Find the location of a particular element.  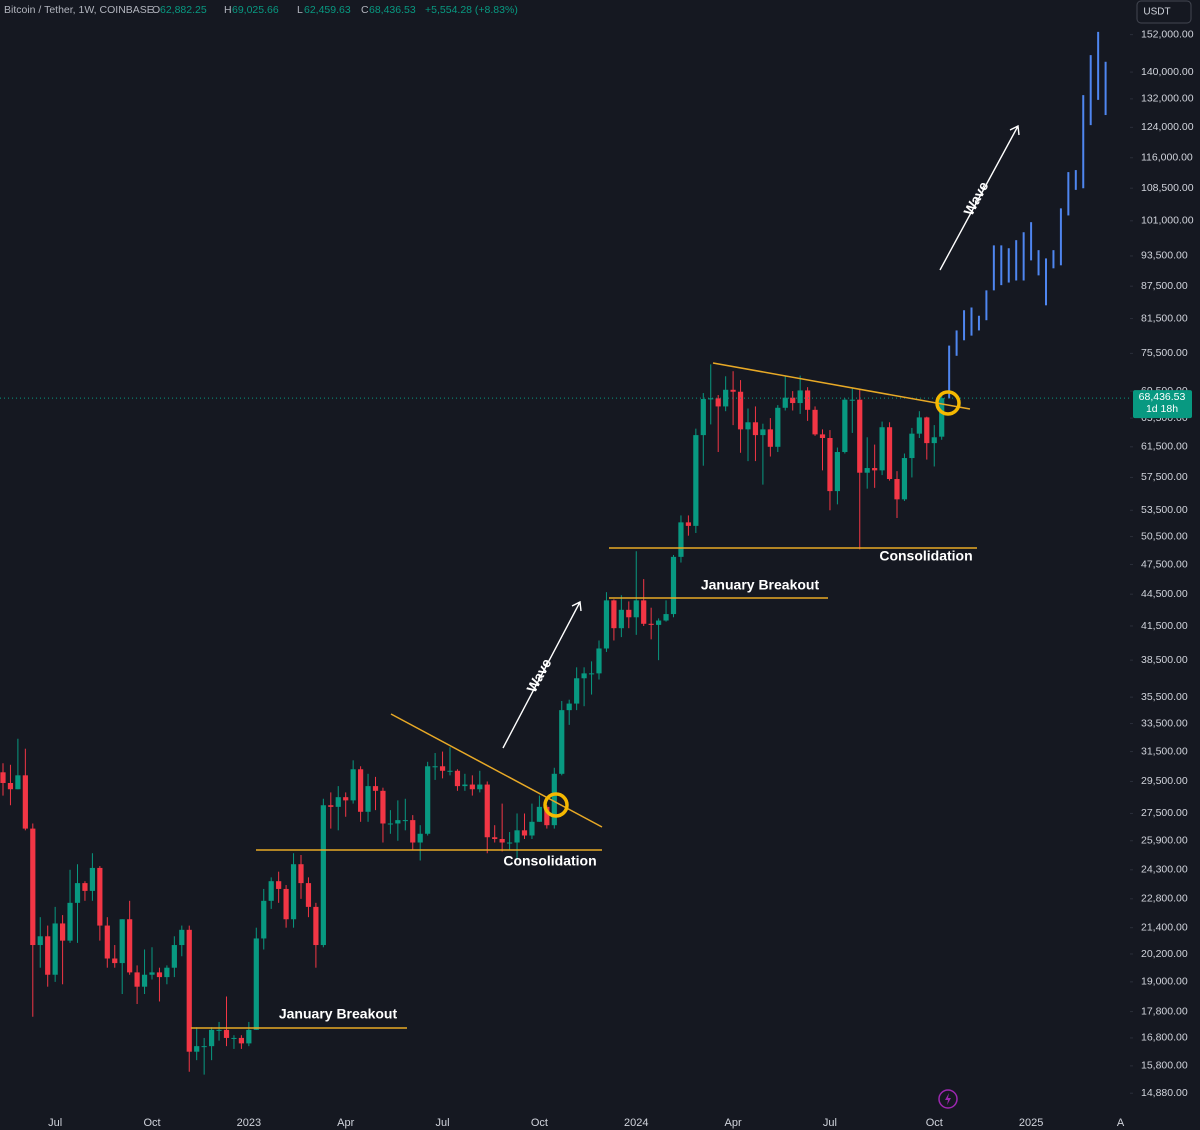

currency: USDT is located at coordinates (1156, 12).